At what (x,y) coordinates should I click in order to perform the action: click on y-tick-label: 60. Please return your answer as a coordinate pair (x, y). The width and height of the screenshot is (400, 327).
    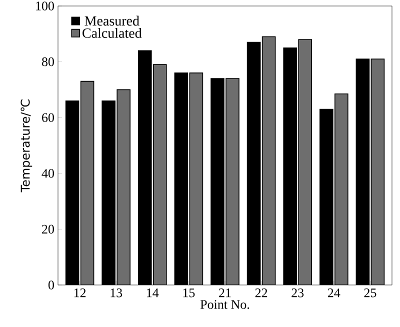
    Looking at the image, I should click on (48, 117).